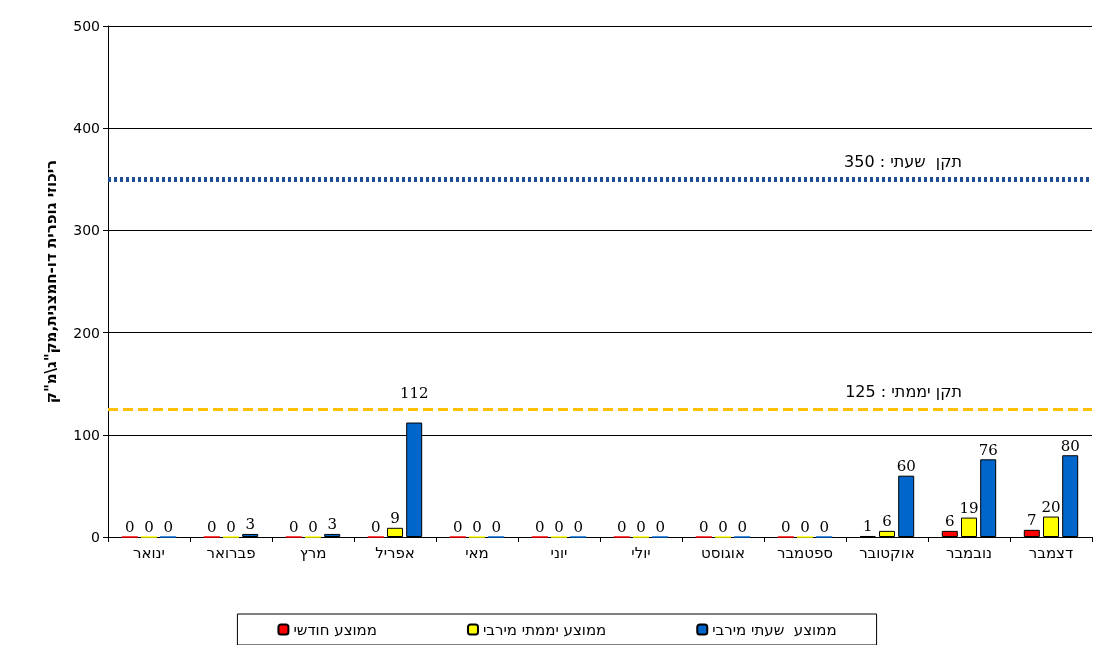 This screenshot has width=1114, height=653. What do you see at coordinates (395, 518) in the screenshot?
I see `data-label: 9` at bounding box center [395, 518].